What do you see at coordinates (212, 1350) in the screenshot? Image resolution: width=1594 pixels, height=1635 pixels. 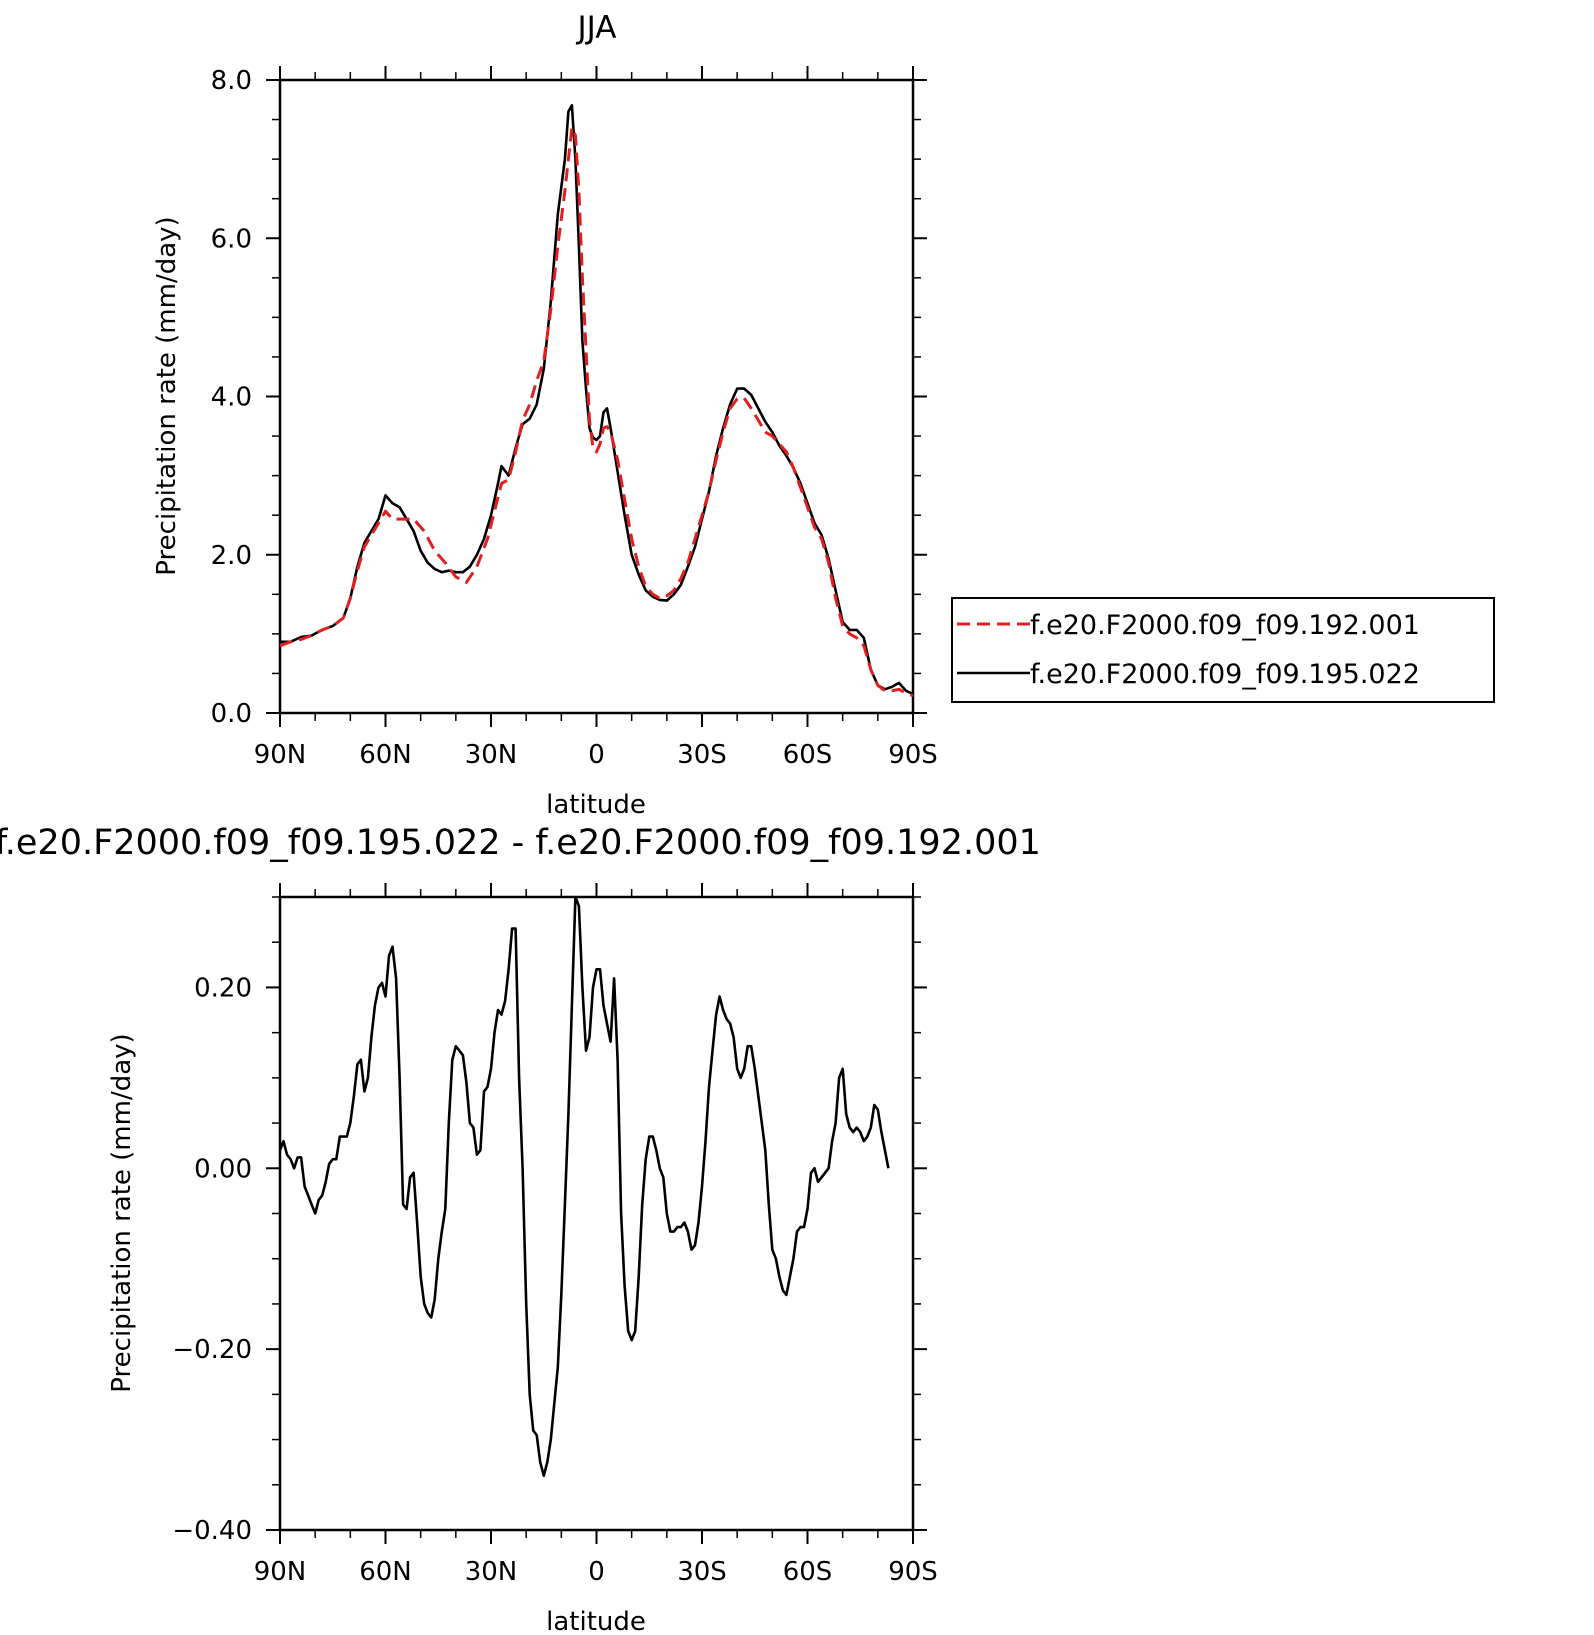 I see `y-tick-label: −0.20` at bounding box center [212, 1350].